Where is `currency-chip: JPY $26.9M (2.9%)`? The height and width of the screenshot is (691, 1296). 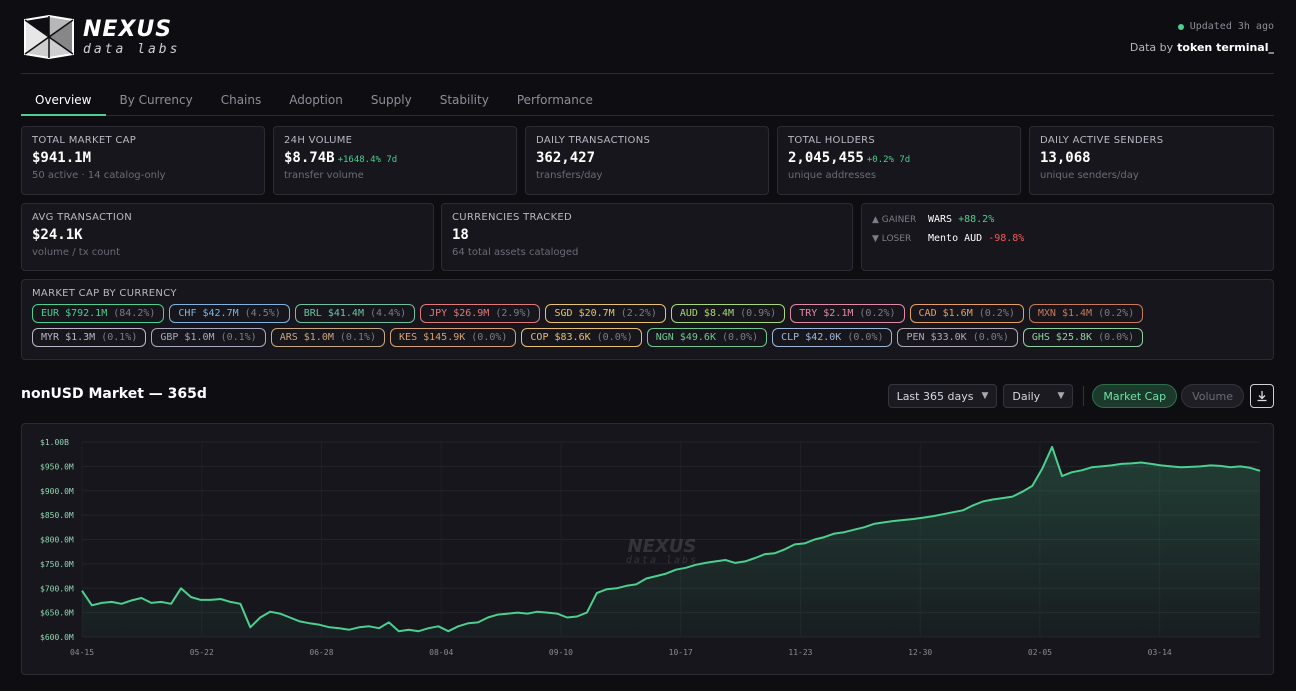 currency-chip: JPY $26.9M (2.9%) is located at coordinates (480, 313).